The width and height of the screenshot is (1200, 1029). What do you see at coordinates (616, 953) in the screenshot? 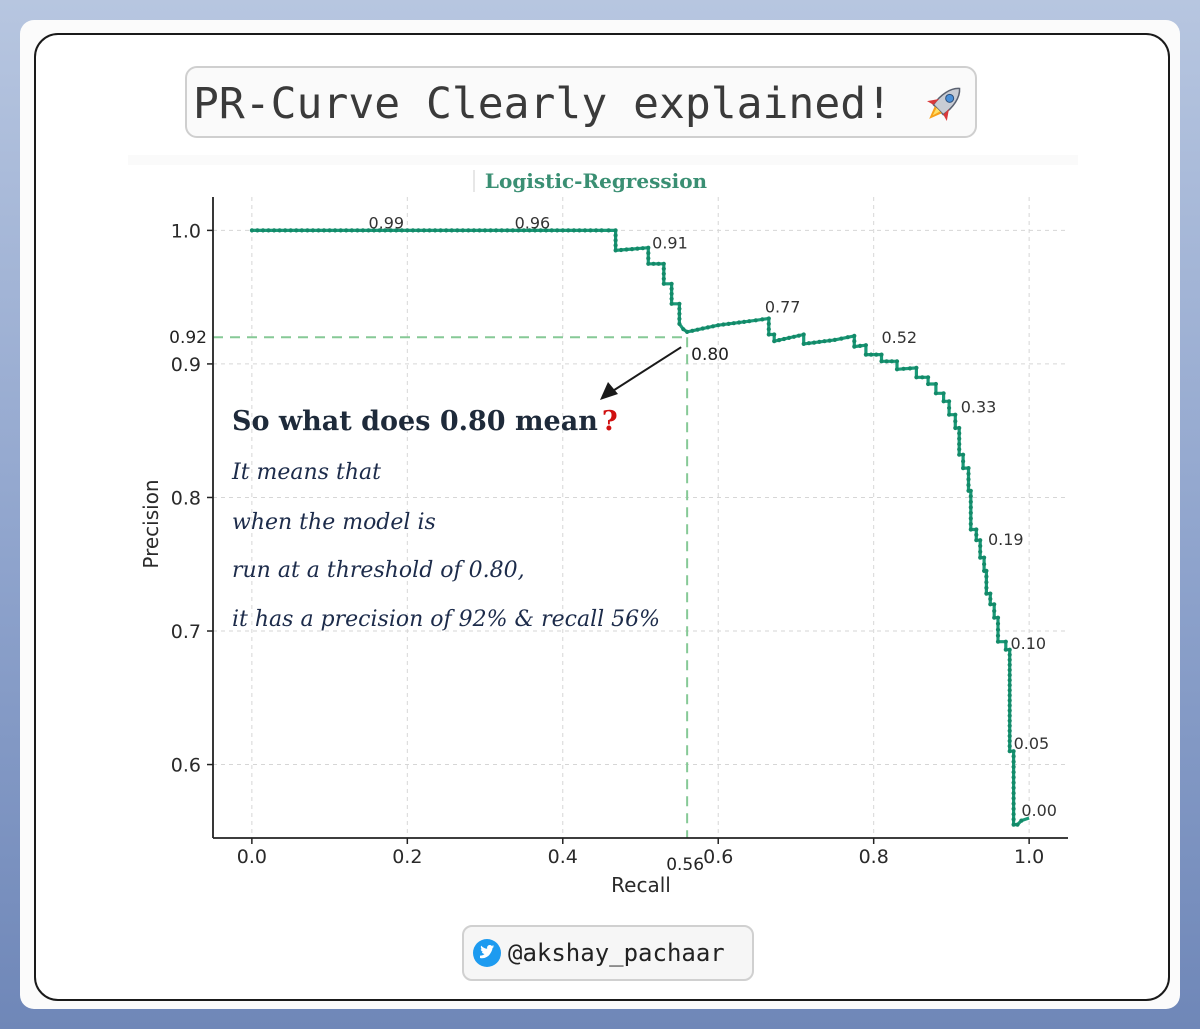
I see `twitter-handle: @akshay_pachaar` at bounding box center [616, 953].